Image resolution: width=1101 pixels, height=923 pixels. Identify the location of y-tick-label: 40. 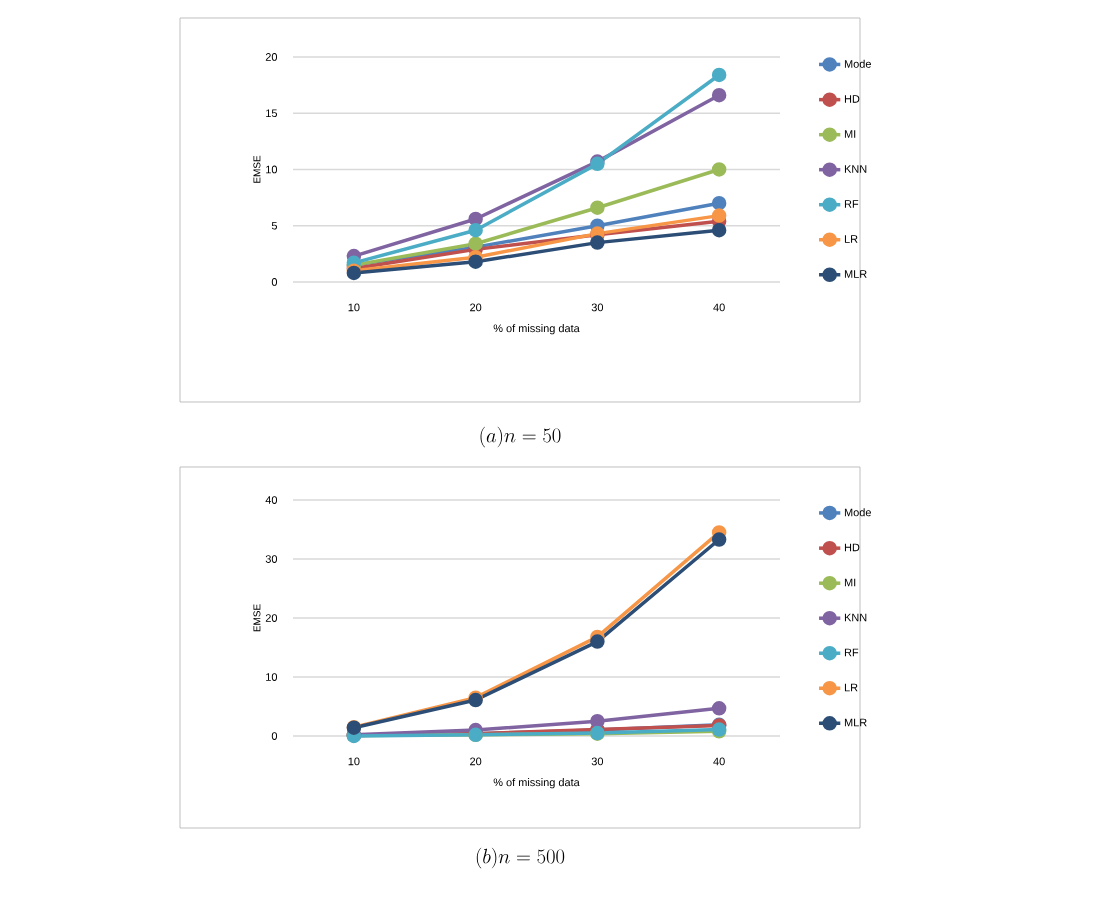
(271, 500).